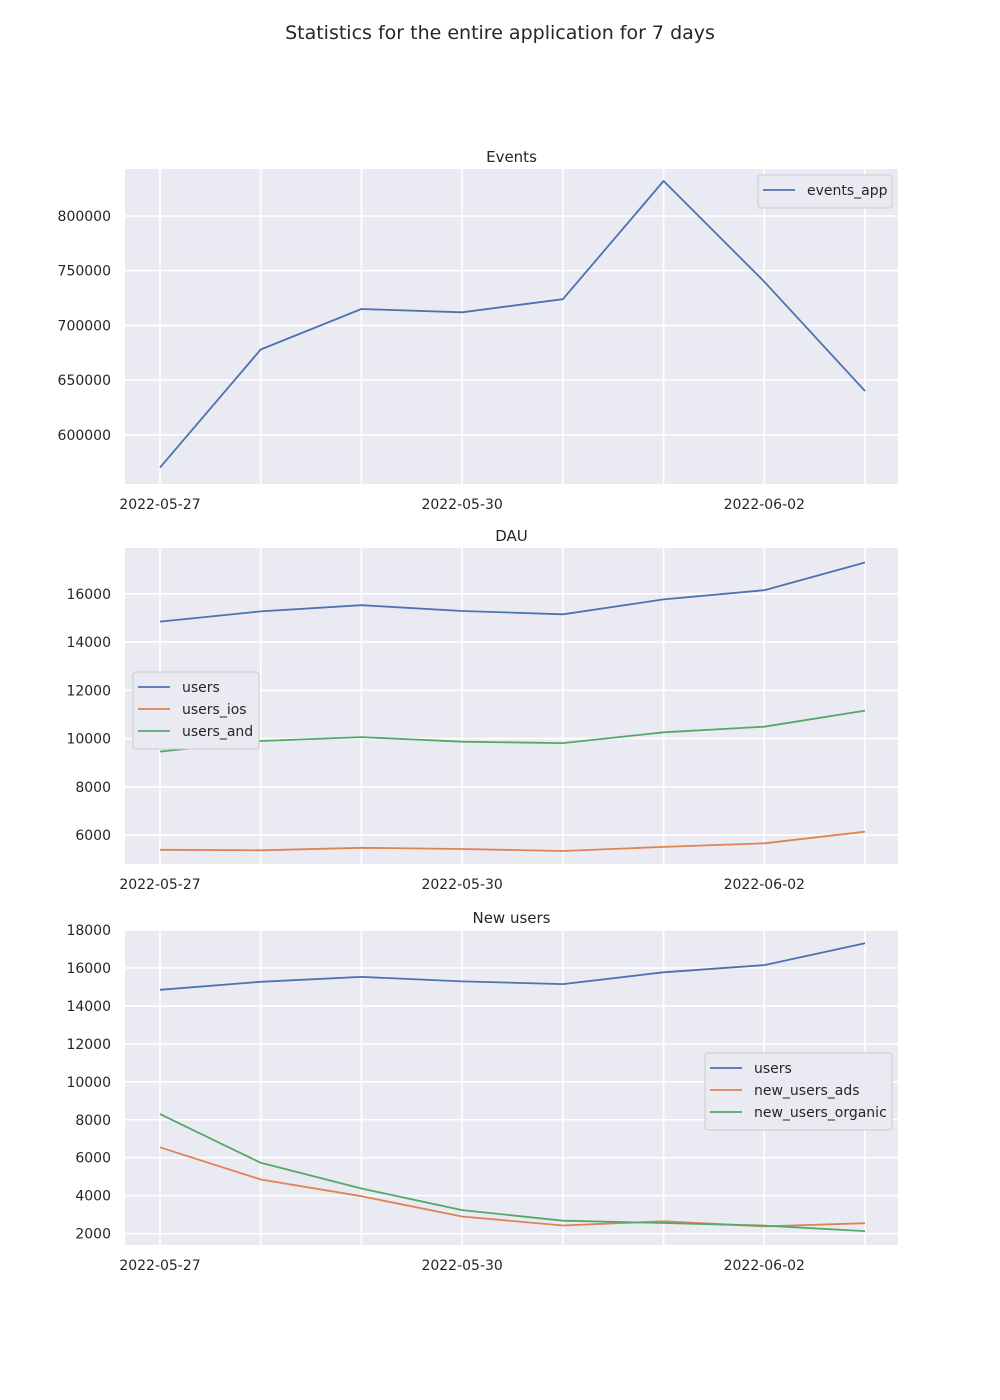 The width and height of the screenshot is (1000, 1400). Describe the element at coordinates (217, 732) in the screenshot. I see `legend-label: users_and` at that location.